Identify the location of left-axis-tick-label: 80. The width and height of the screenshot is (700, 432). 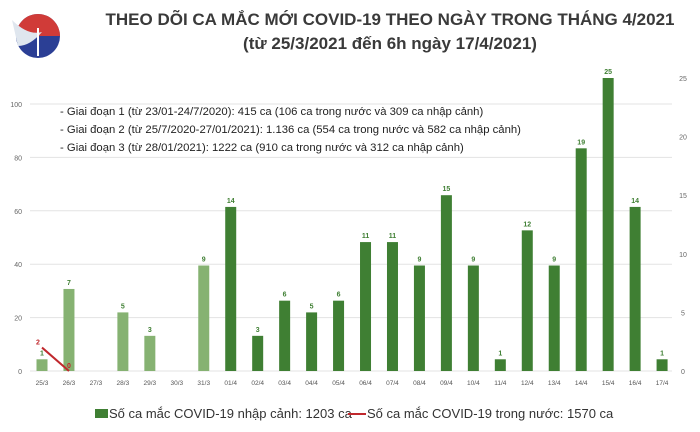
(18, 158).